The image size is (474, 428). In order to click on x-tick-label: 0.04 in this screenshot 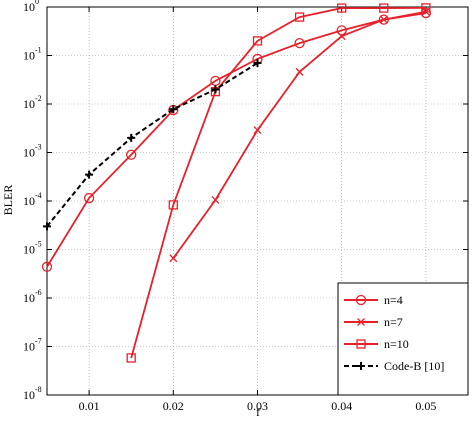, I will do `click(341, 406)`.